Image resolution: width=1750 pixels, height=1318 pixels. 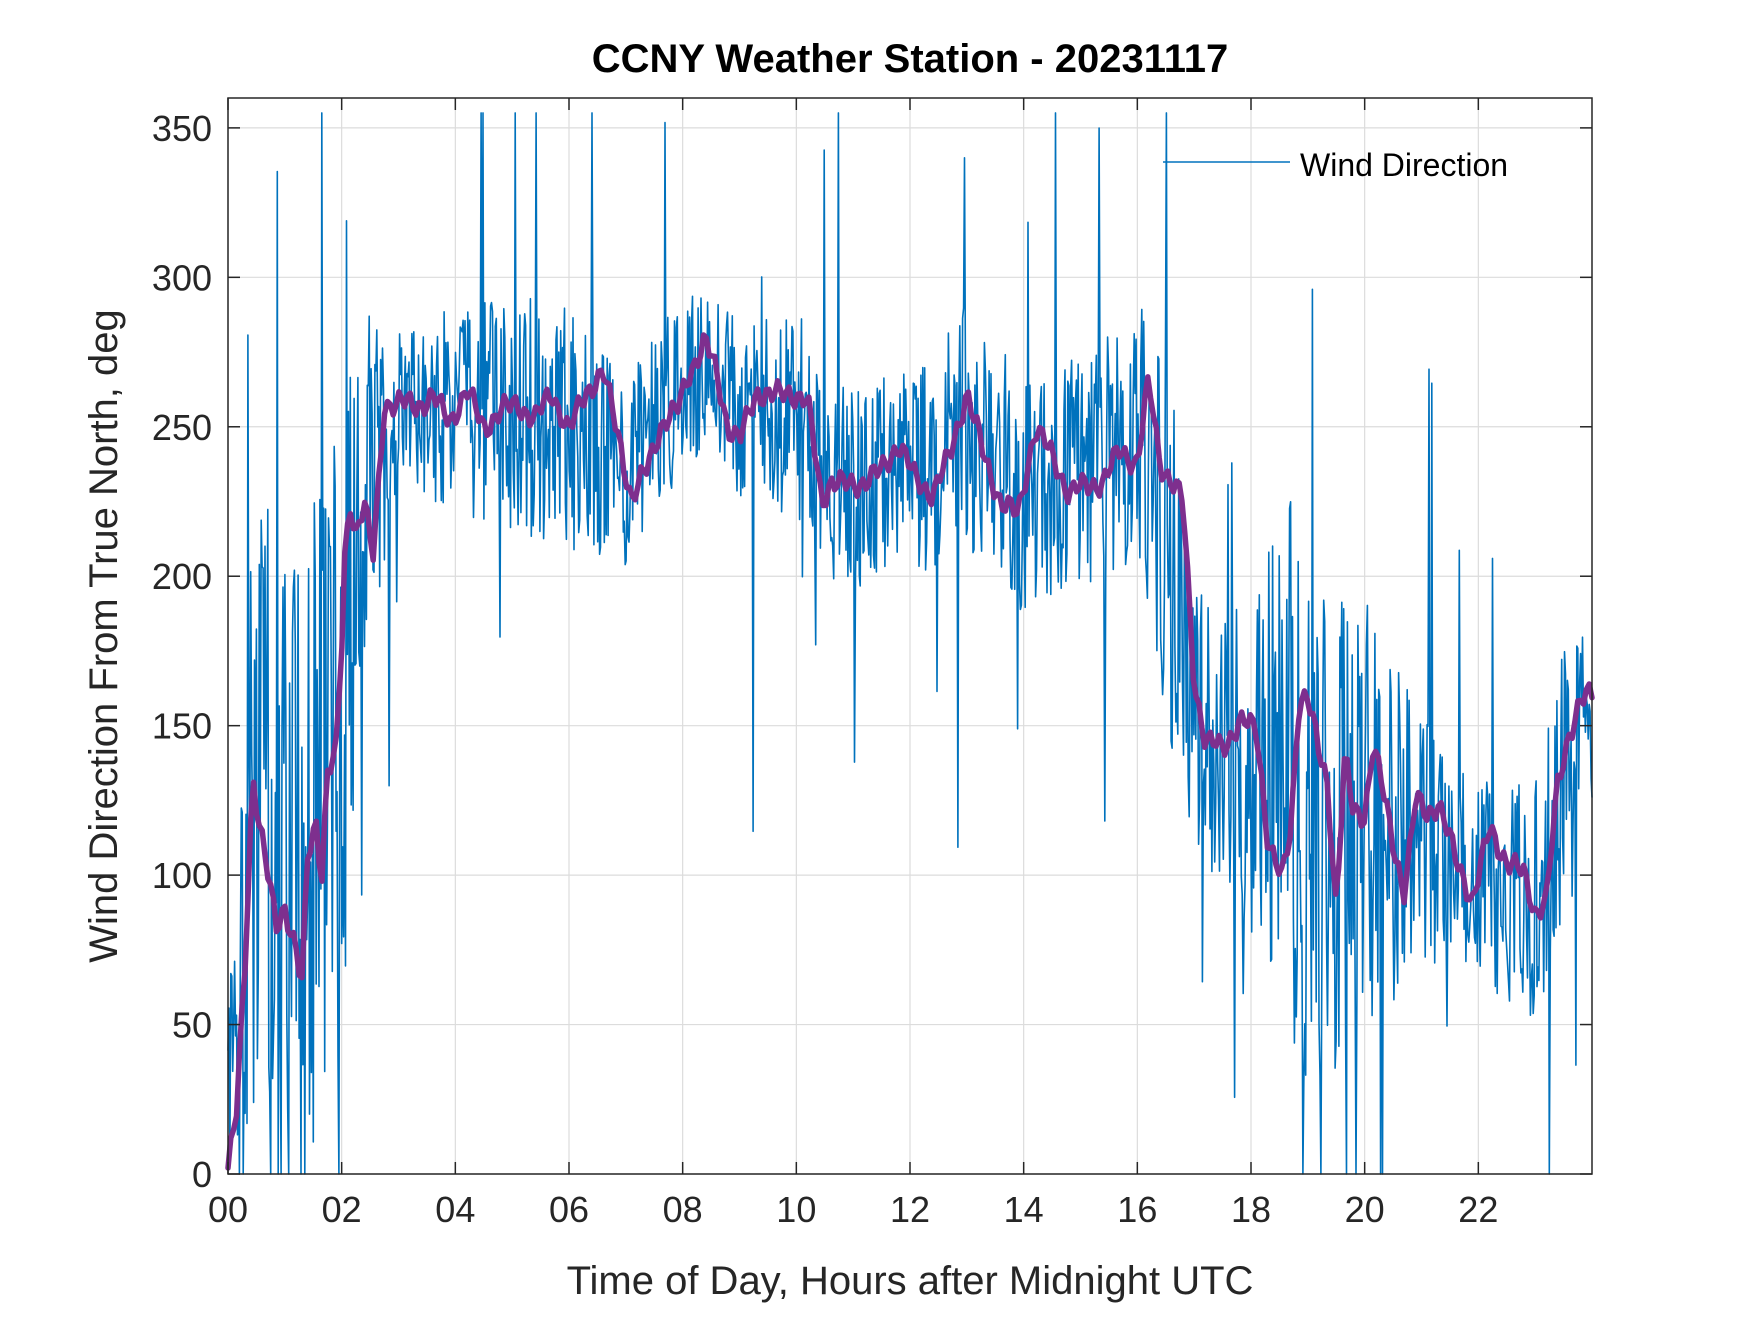 I want to click on y-tick-label-300: 300, so click(x=182, y=277).